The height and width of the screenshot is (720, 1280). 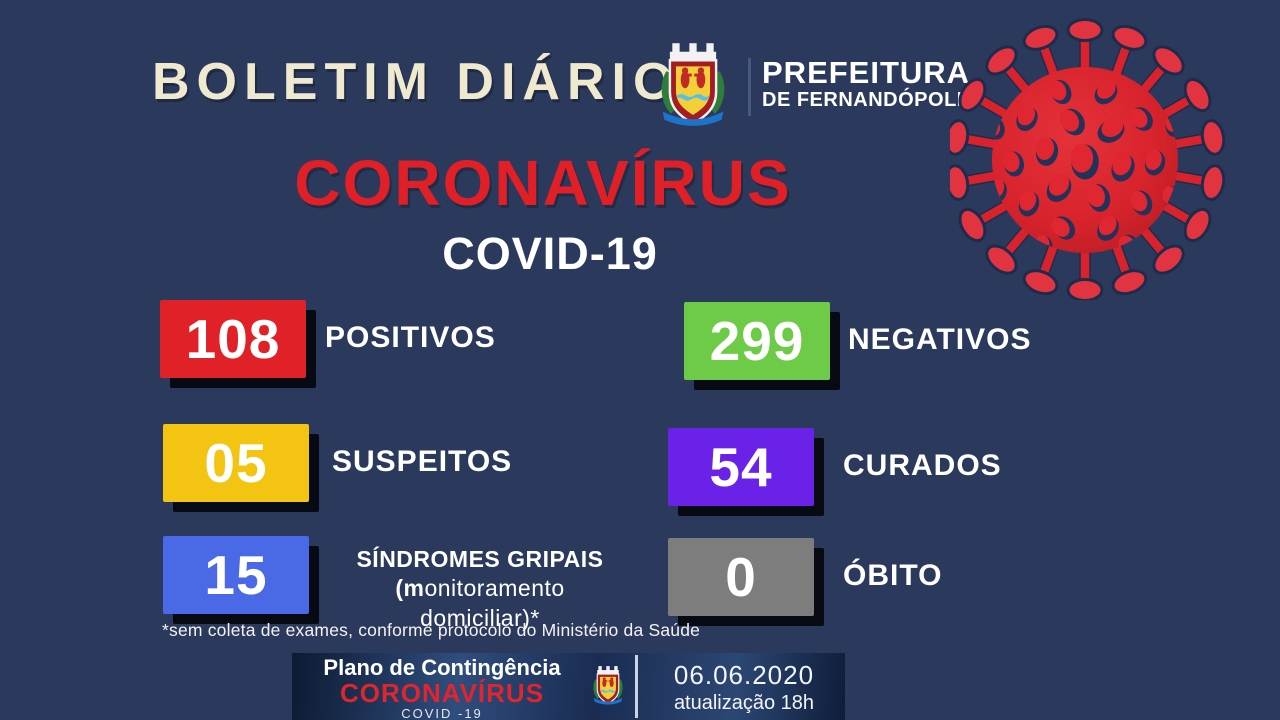 I want to click on stat-value-obito: 0, so click(x=741, y=577).